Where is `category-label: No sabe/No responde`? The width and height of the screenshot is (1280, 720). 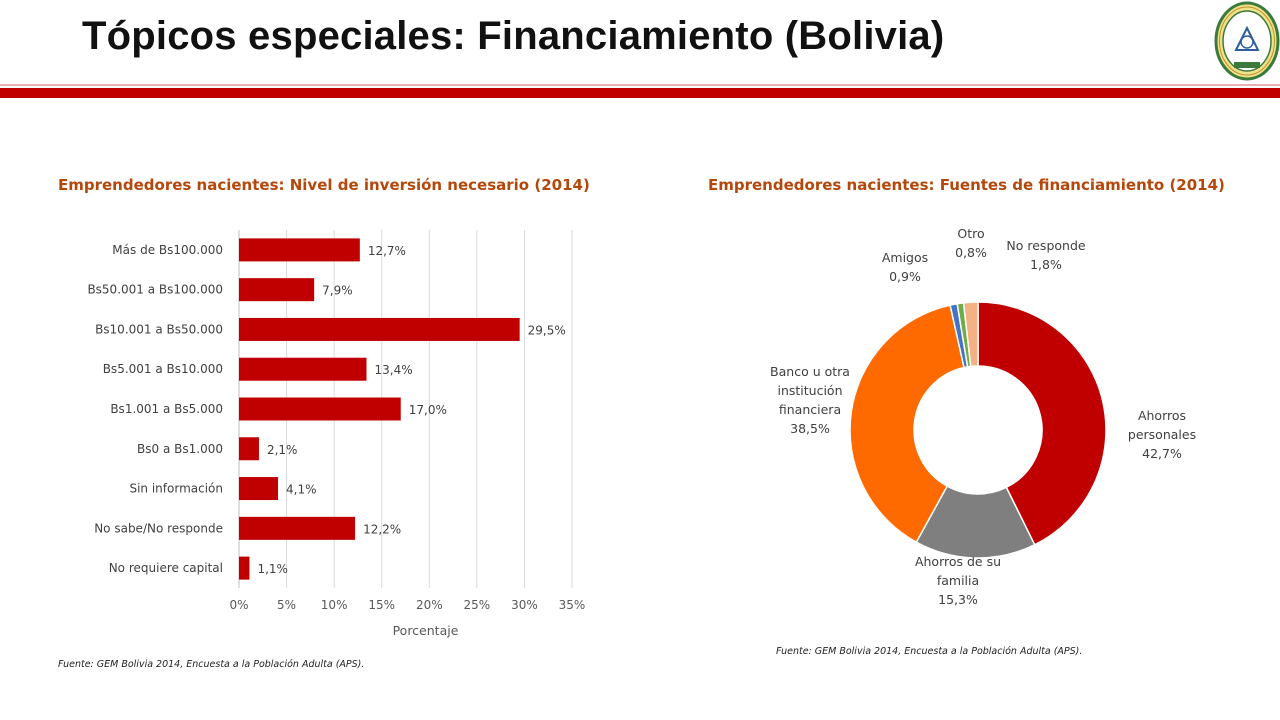 category-label: No sabe/No responde is located at coordinates (158, 528).